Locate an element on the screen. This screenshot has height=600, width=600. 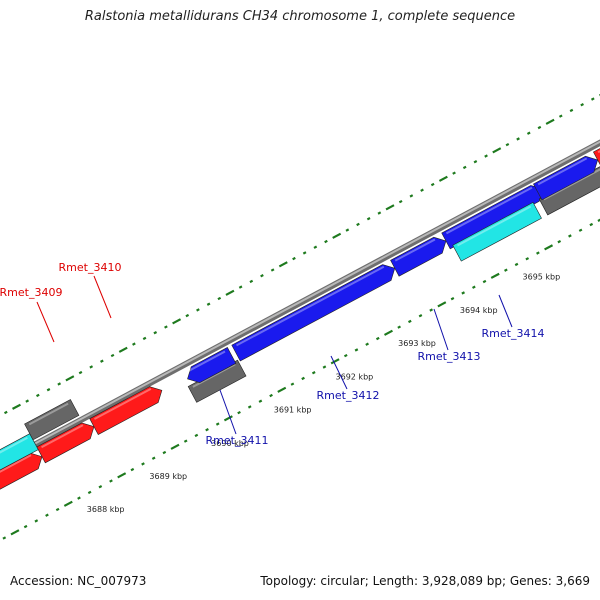
accession-text: Accession: NC_007973 is located at coordinates (78, 581).